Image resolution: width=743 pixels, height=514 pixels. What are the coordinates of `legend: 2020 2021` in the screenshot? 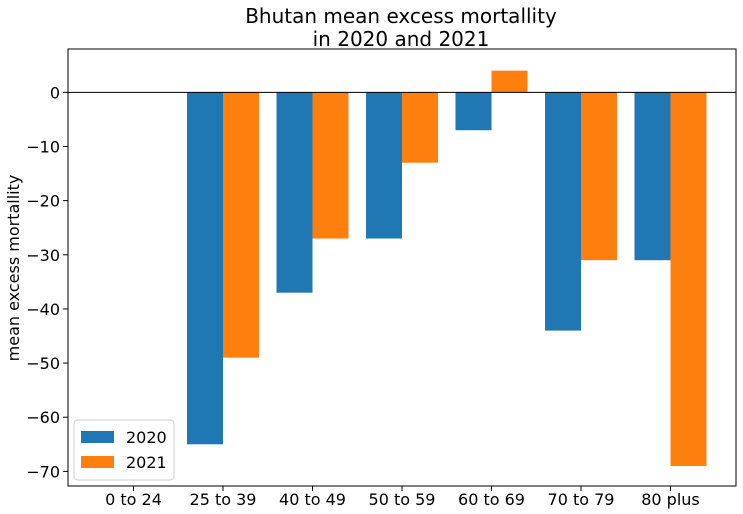 It's located at (124, 450).